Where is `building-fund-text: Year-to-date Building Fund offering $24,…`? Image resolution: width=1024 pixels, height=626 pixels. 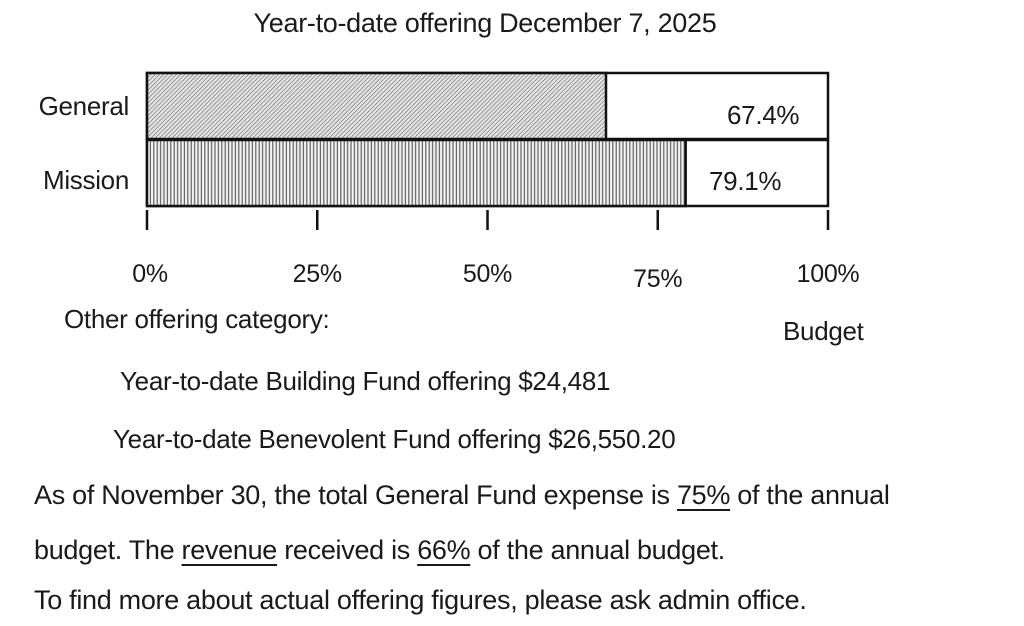 building-fund-text: Year-to-date Building Fund offering $24,… is located at coordinates (365, 381).